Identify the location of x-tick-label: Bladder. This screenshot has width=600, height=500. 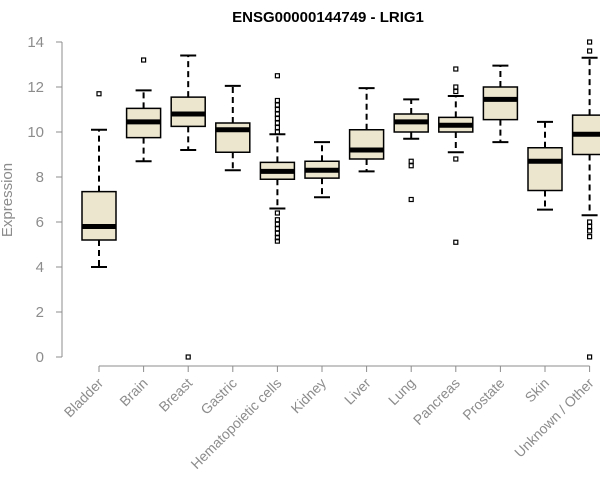
(84, 398).